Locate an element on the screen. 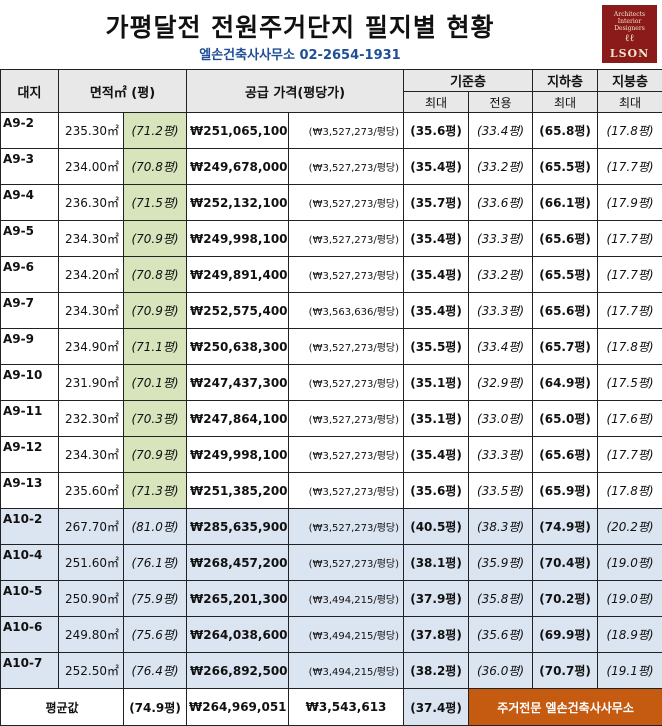  average-pyeong: (74.9평) is located at coordinates (155, 707).